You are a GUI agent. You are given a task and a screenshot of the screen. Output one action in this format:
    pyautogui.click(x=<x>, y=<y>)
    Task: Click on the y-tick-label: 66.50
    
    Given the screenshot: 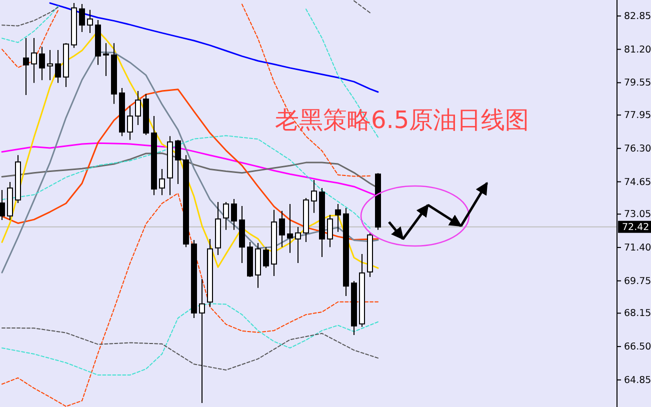 What is the action you would take?
    pyautogui.click(x=637, y=347)
    